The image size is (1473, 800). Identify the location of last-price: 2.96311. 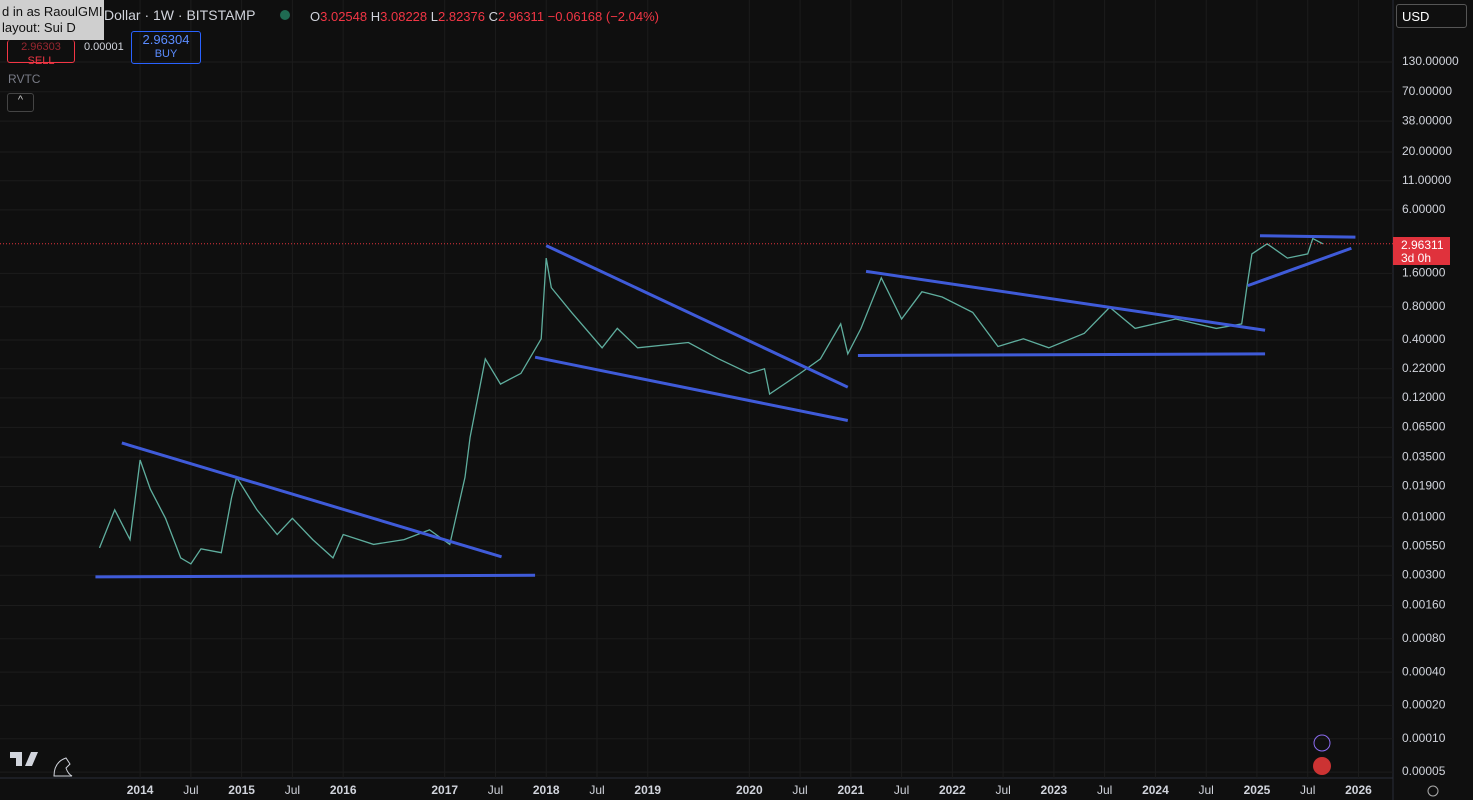
(1422, 244).